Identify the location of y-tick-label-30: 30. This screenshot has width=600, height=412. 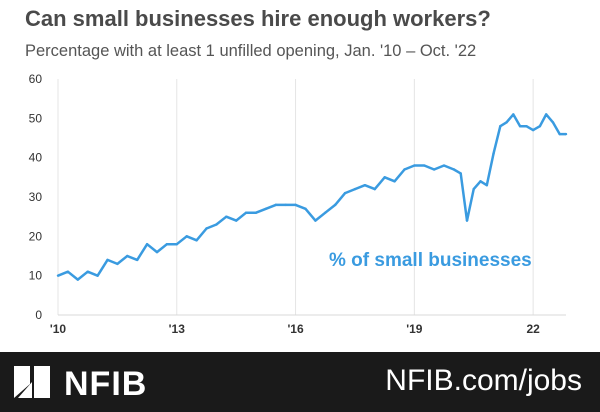
(36, 197).